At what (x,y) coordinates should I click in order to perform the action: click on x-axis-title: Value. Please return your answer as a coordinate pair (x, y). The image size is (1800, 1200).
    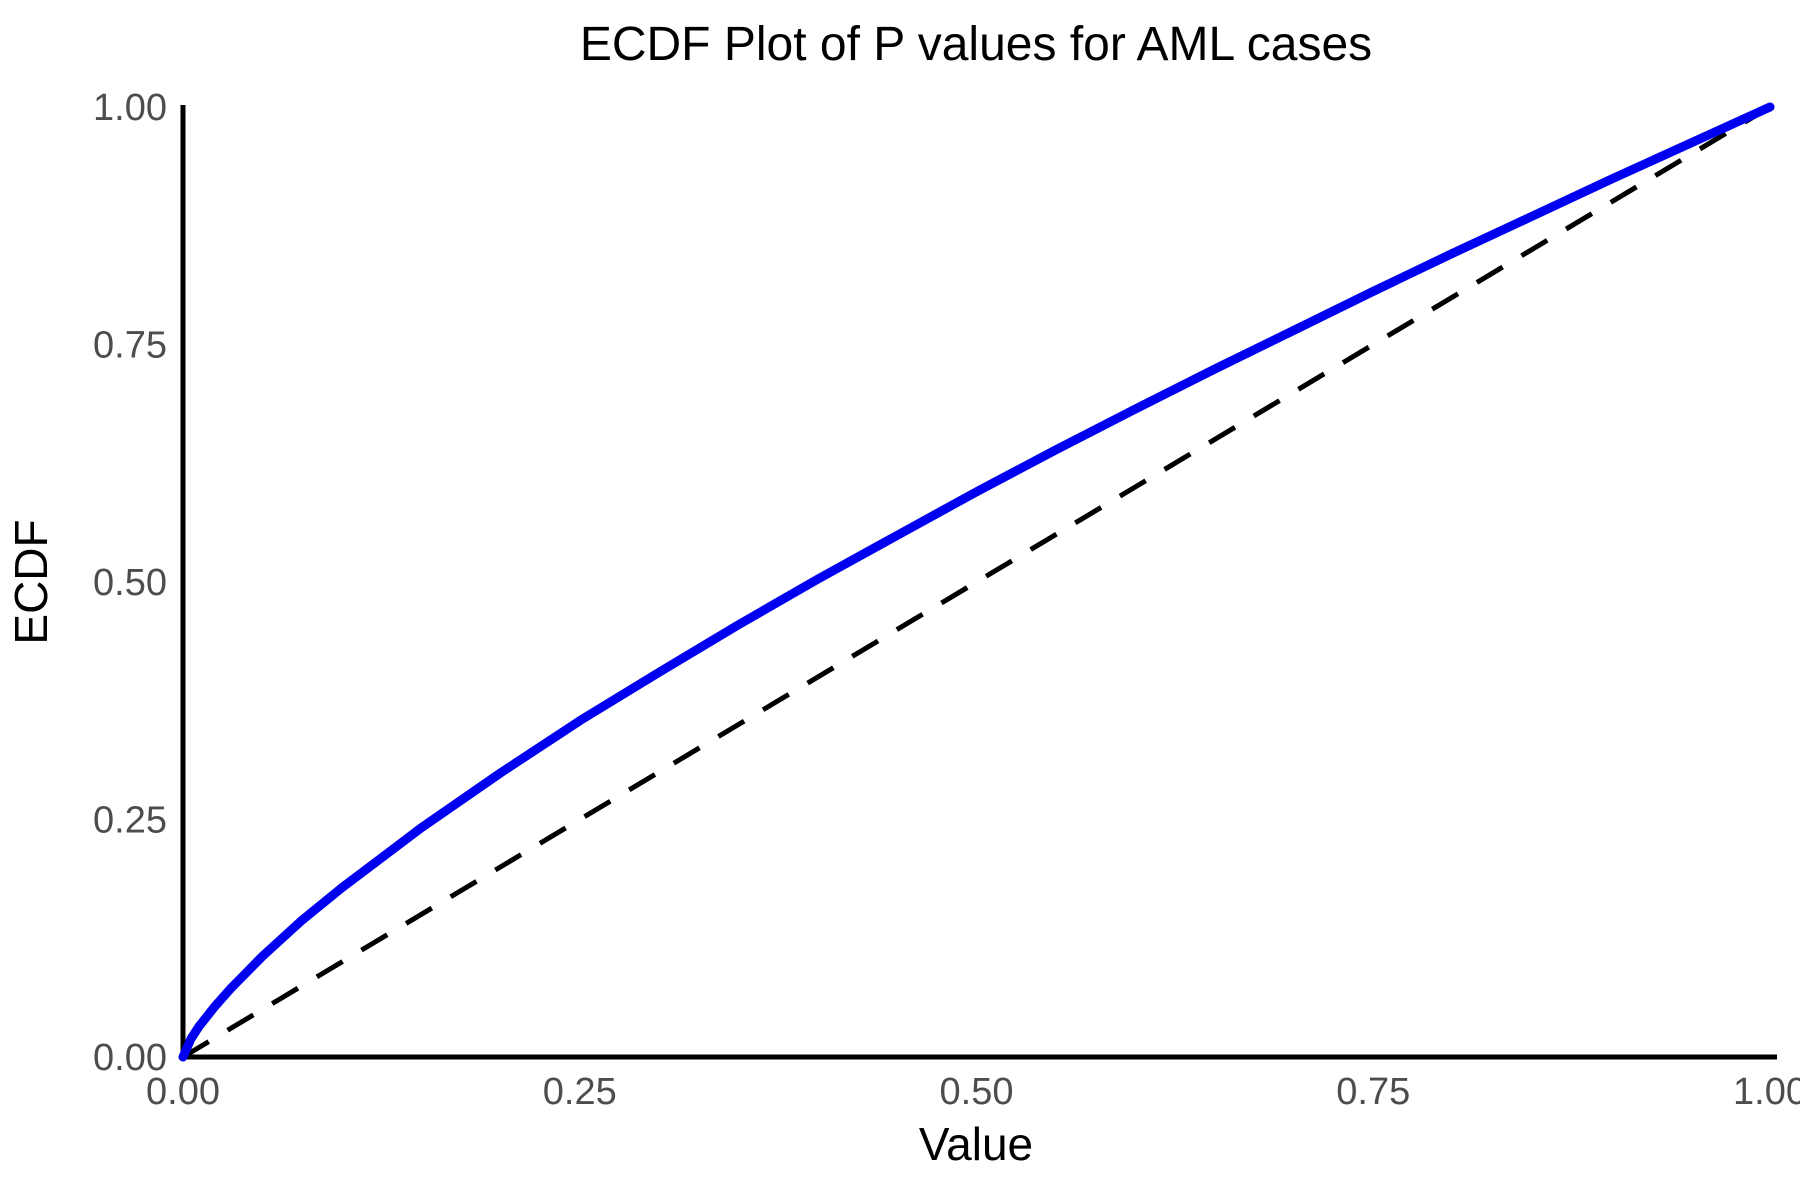
    Looking at the image, I should click on (976, 1144).